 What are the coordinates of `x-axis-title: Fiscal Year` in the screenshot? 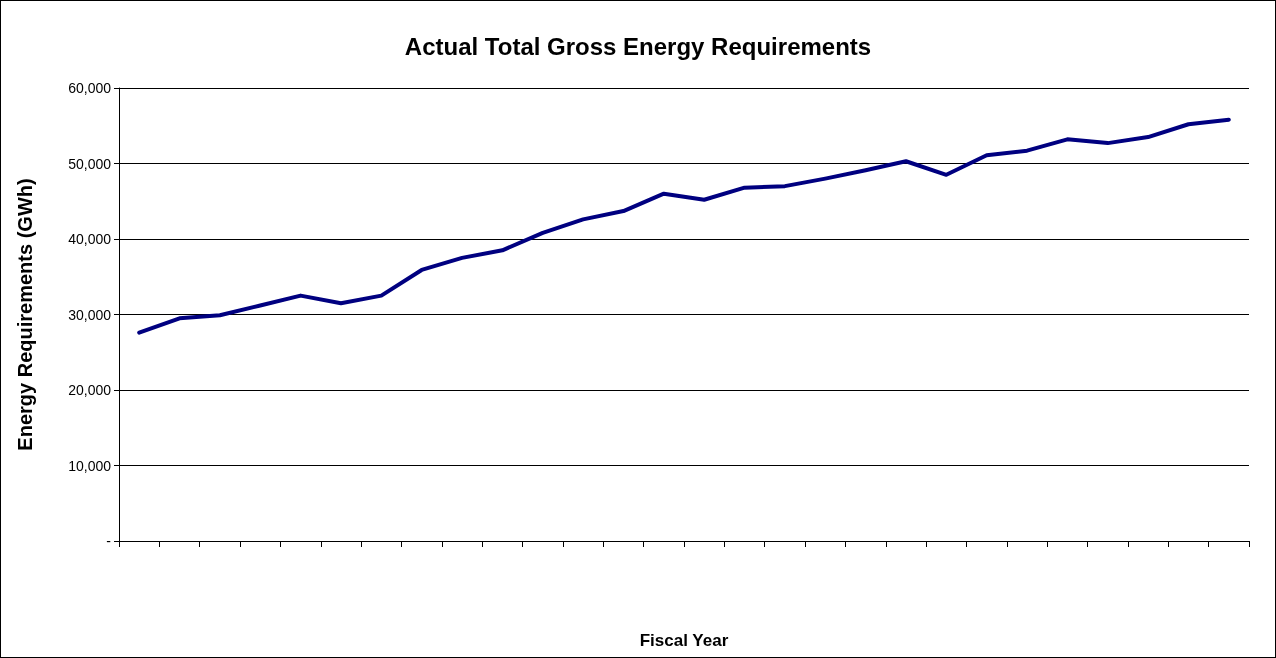 It's located at (684, 640).